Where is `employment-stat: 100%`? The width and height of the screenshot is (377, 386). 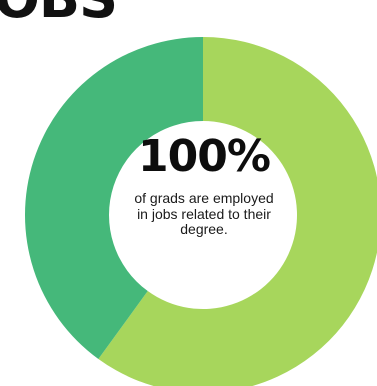 employment-stat: 100% is located at coordinates (204, 156).